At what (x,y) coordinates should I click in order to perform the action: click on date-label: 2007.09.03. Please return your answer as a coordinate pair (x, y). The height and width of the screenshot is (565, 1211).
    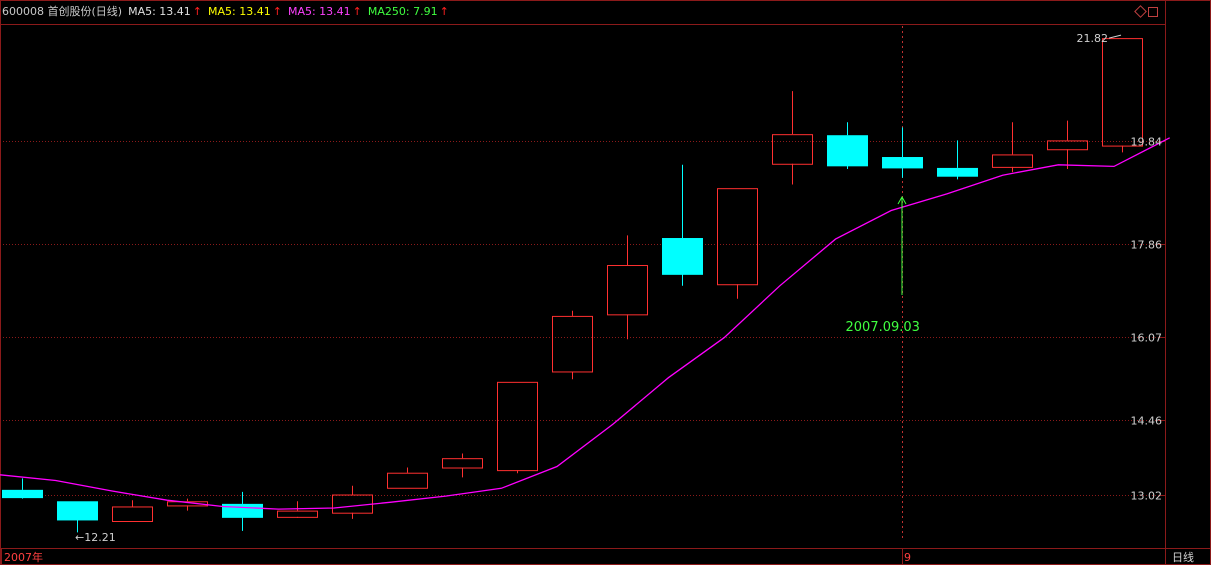
    Looking at the image, I should click on (883, 327).